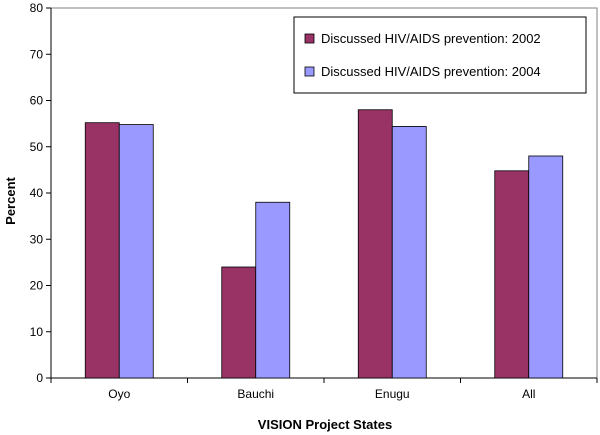 The height and width of the screenshot is (435, 600). Describe the element at coordinates (37, 286) in the screenshot. I see `y-tick-label: 20` at that location.